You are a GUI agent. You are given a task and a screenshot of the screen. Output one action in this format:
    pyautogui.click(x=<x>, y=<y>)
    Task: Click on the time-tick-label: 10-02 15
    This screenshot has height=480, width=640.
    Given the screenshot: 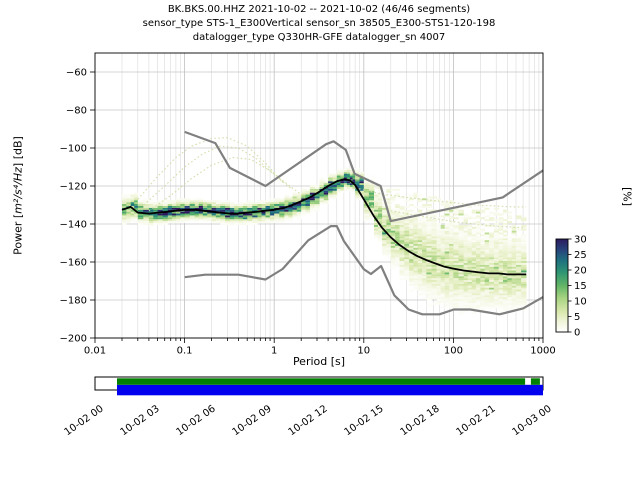 What is the action you would take?
    pyautogui.click(x=364, y=420)
    